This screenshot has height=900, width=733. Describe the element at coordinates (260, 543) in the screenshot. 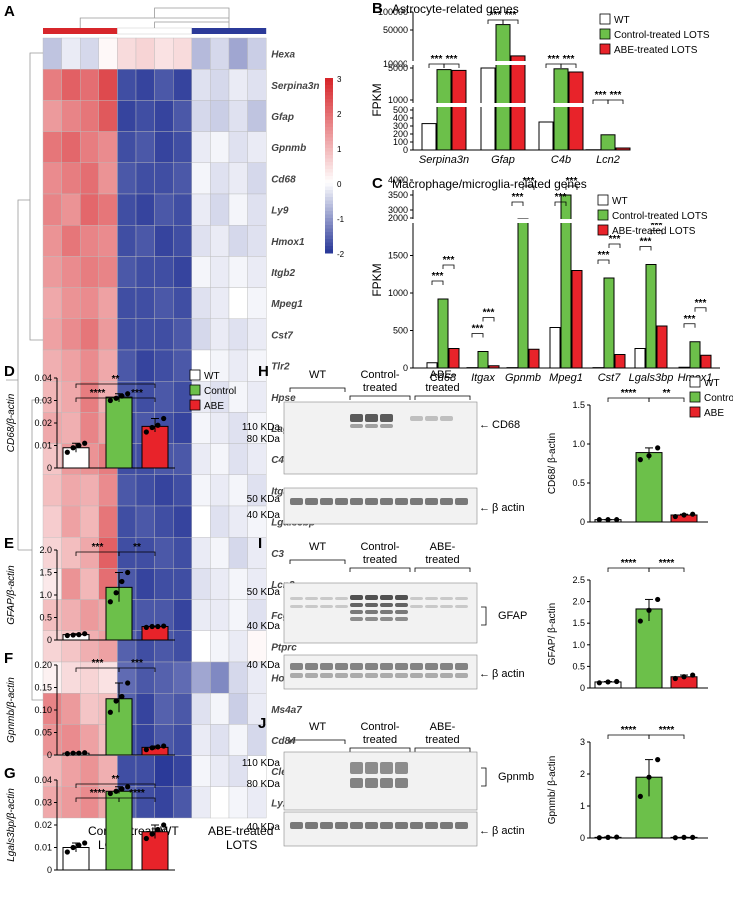

I see `panel-letter: I` at that location.